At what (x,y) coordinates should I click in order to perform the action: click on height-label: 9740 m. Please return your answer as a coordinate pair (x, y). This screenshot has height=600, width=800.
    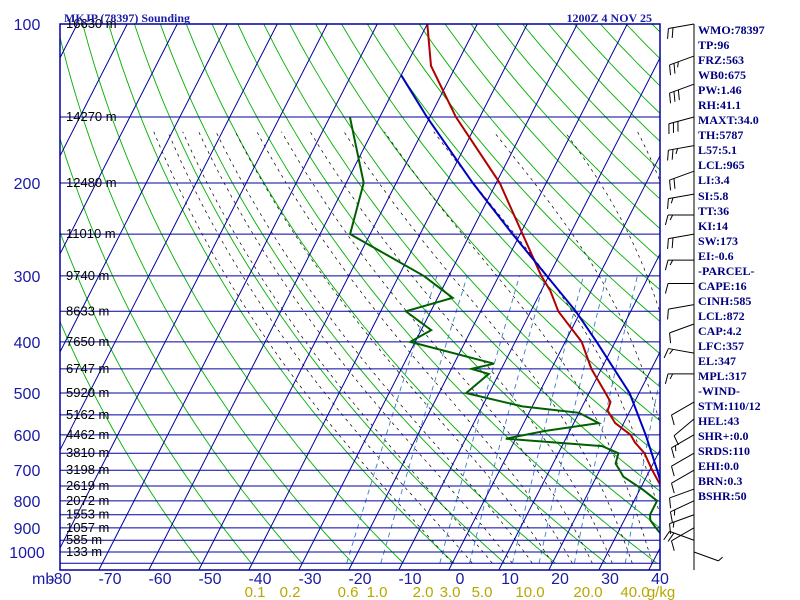
    Looking at the image, I should click on (87, 275).